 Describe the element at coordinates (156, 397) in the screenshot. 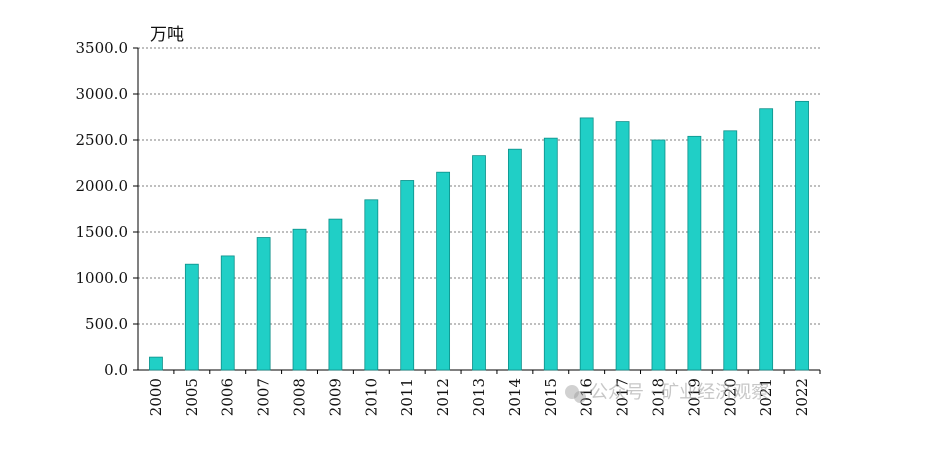

I see `x-tick-label: 2000` at that location.